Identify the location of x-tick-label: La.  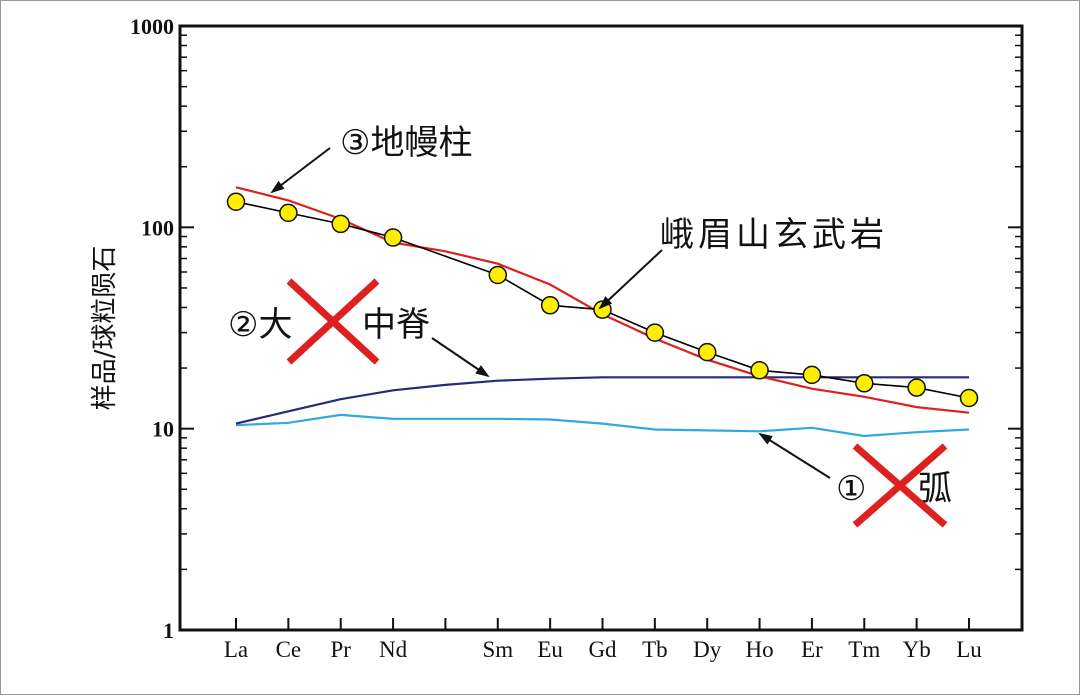
(236, 649).